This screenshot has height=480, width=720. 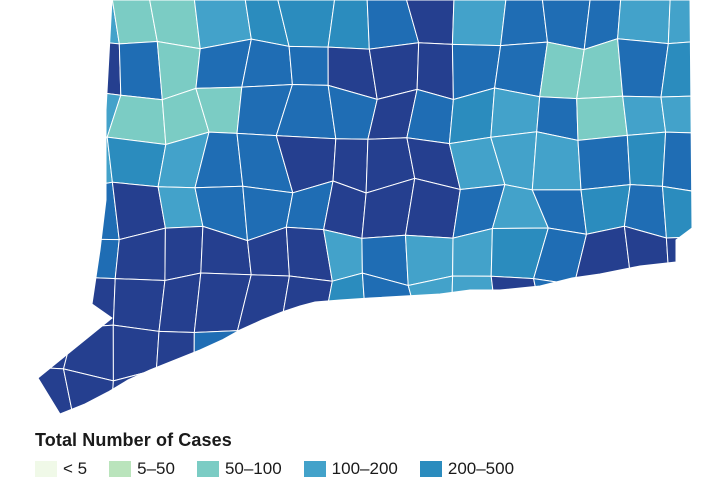 I want to click on legend-items: < 5 5–50 50–100 100–200 200–500, so click(x=375, y=469).